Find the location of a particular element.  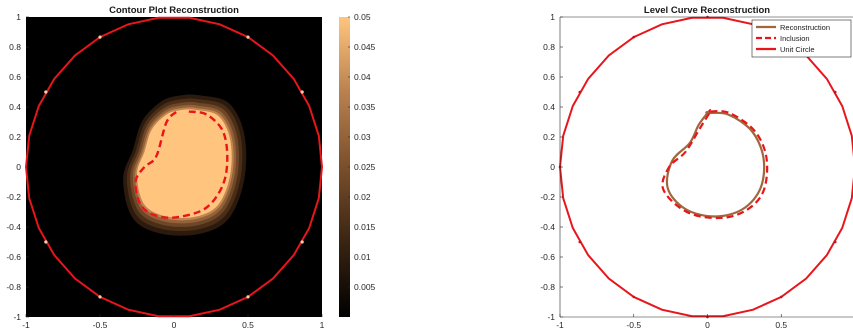

colorbar-tick-label: 0.01 is located at coordinates (362, 257).